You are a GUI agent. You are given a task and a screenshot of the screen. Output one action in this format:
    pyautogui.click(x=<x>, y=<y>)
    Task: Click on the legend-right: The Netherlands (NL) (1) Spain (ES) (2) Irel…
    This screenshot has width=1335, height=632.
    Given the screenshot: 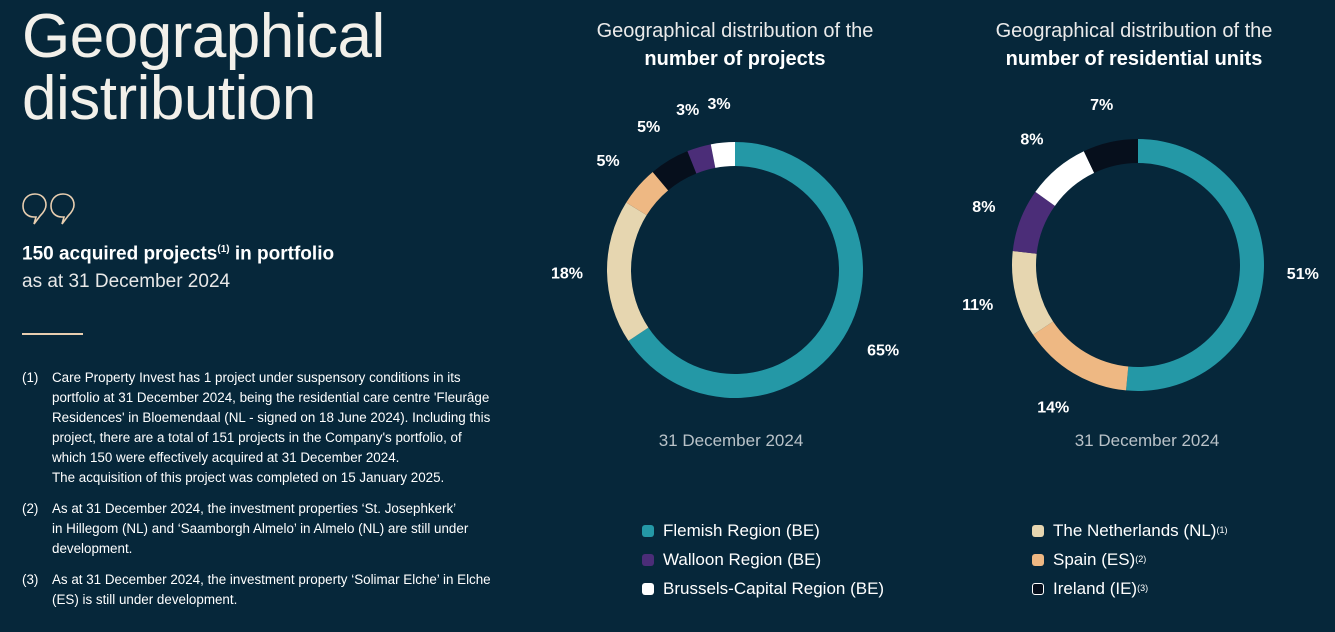 What is the action you would take?
    pyautogui.click(x=1129, y=559)
    